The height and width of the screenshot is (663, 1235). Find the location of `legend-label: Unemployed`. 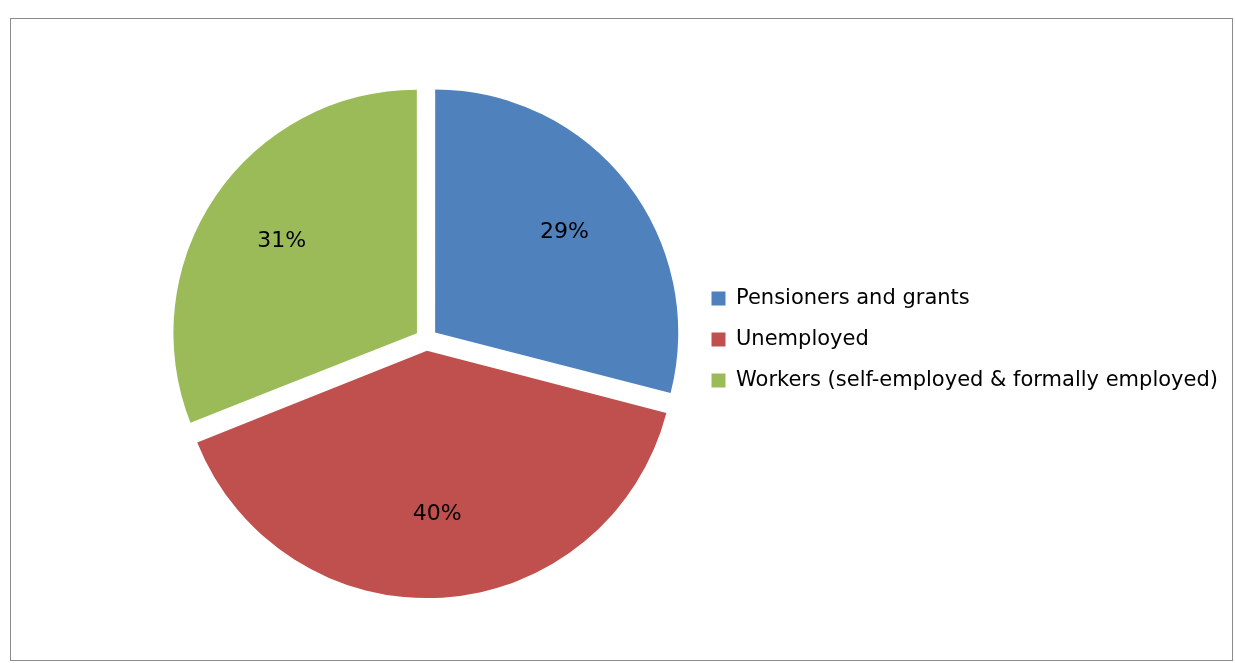

legend-label: Unemployed is located at coordinates (802, 337).